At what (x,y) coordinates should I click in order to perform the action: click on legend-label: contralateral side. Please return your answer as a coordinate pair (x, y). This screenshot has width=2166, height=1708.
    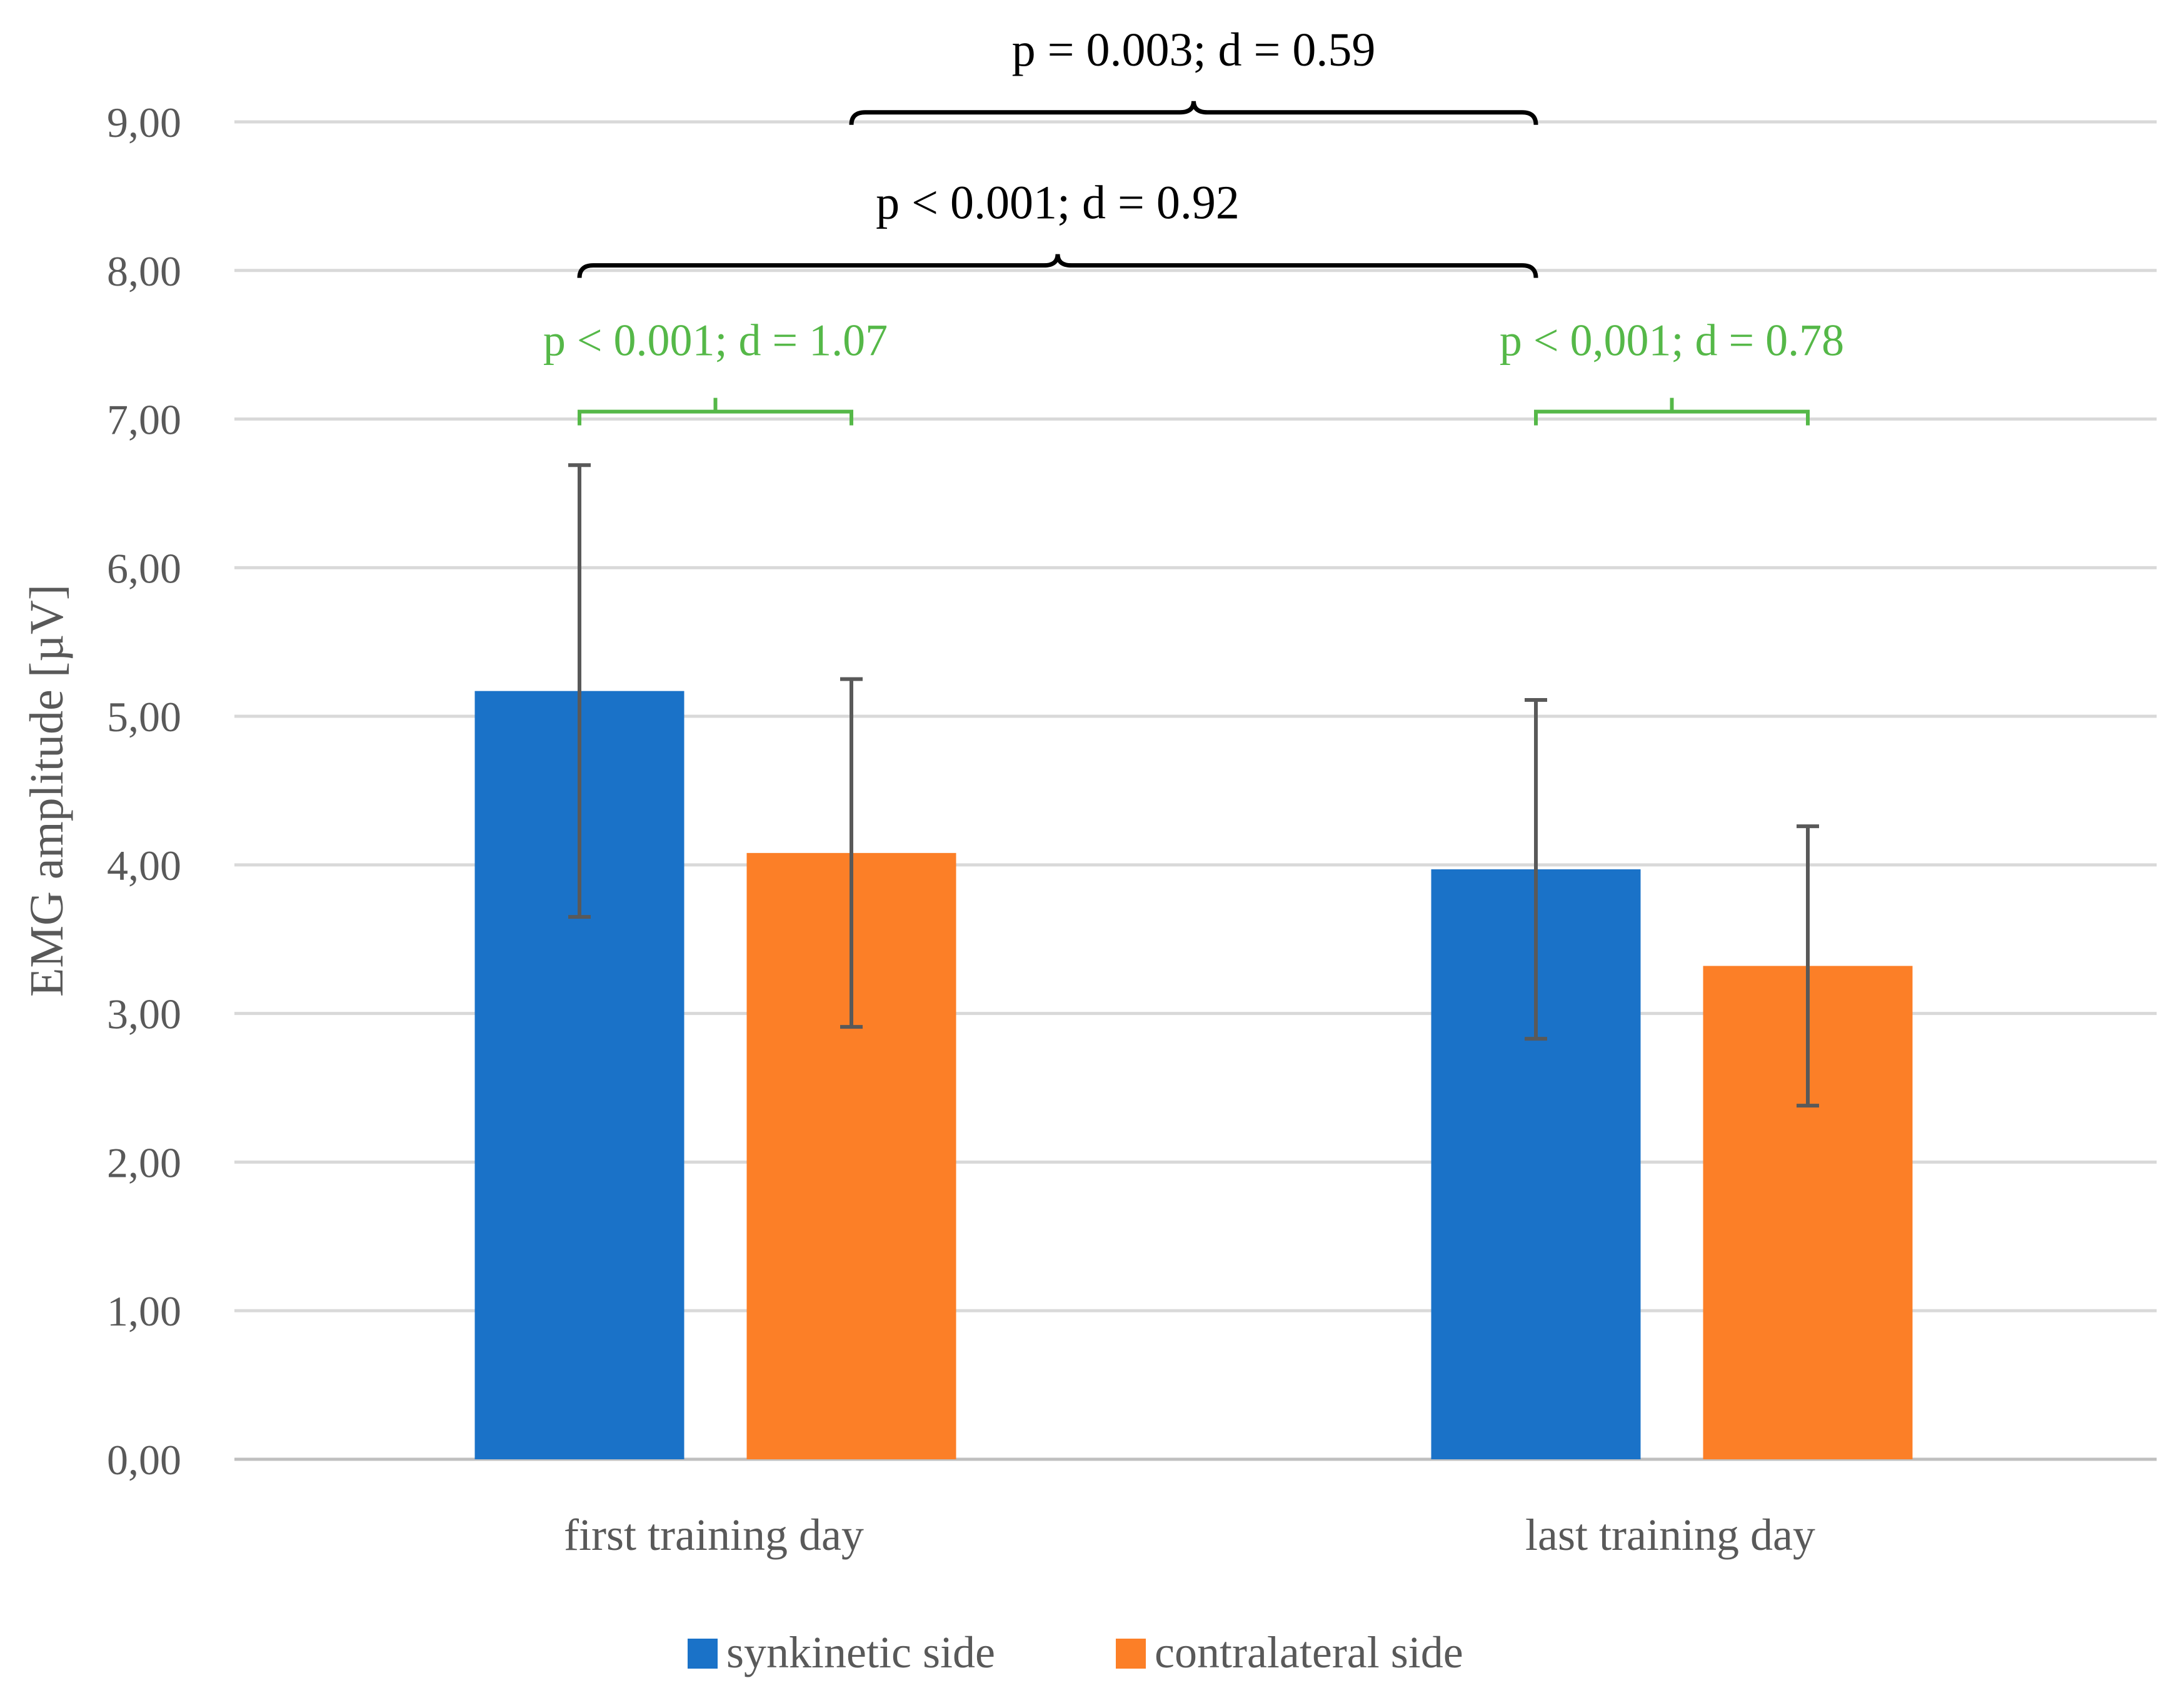
    Looking at the image, I should click on (1309, 1652).